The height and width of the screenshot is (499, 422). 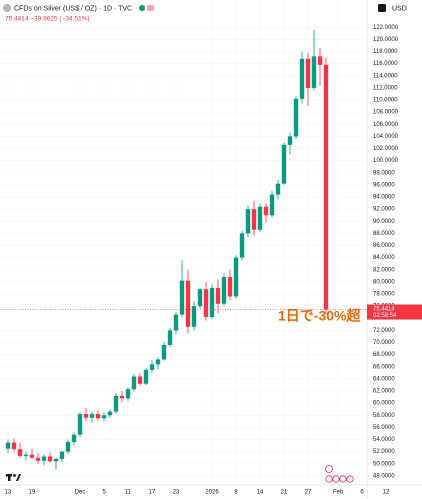 I want to click on y-tick-label: 86.0000, so click(x=384, y=246).